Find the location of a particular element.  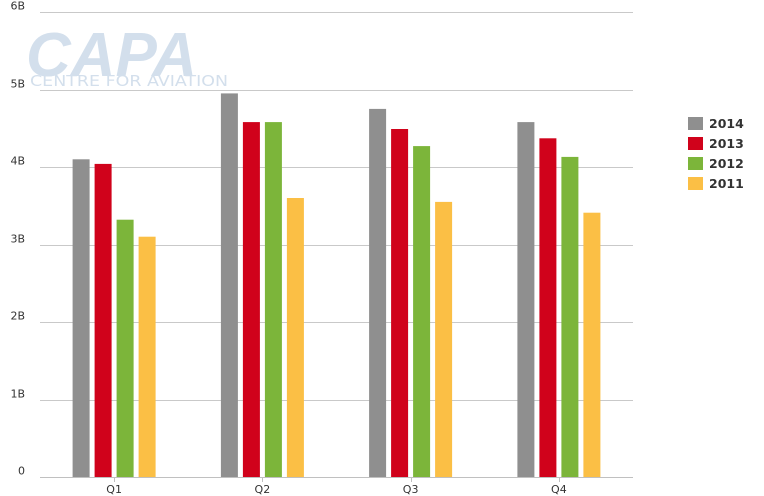

x-tick-label: Q1 is located at coordinates (114, 489).